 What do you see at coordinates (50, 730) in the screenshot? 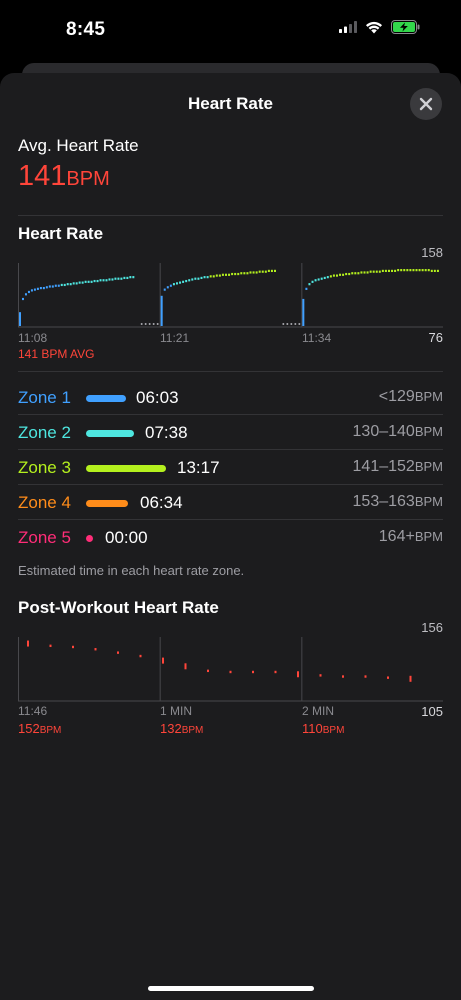
I see `post-workout-value-unit: BPM` at bounding box center [50, 730].